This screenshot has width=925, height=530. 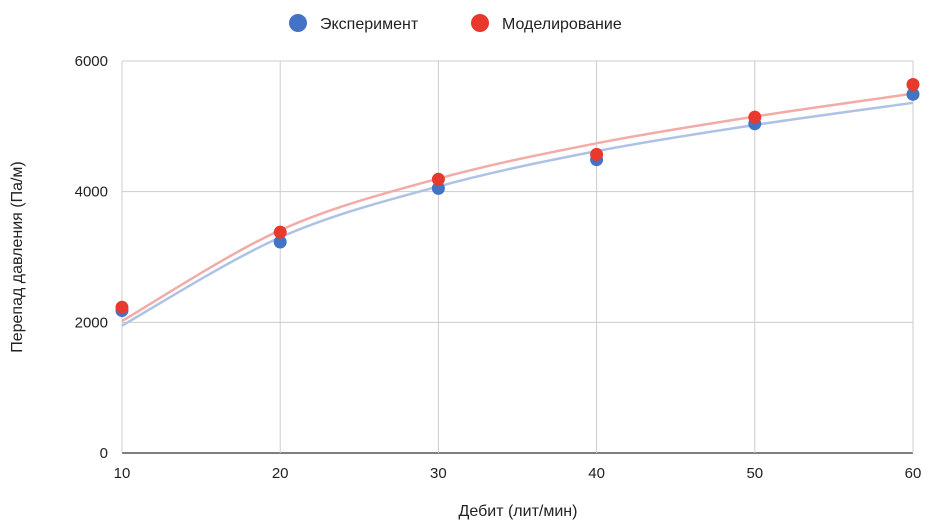 I want to click on y-axis-title: Перепад давления (Па/м), so click(x=17, y=257).